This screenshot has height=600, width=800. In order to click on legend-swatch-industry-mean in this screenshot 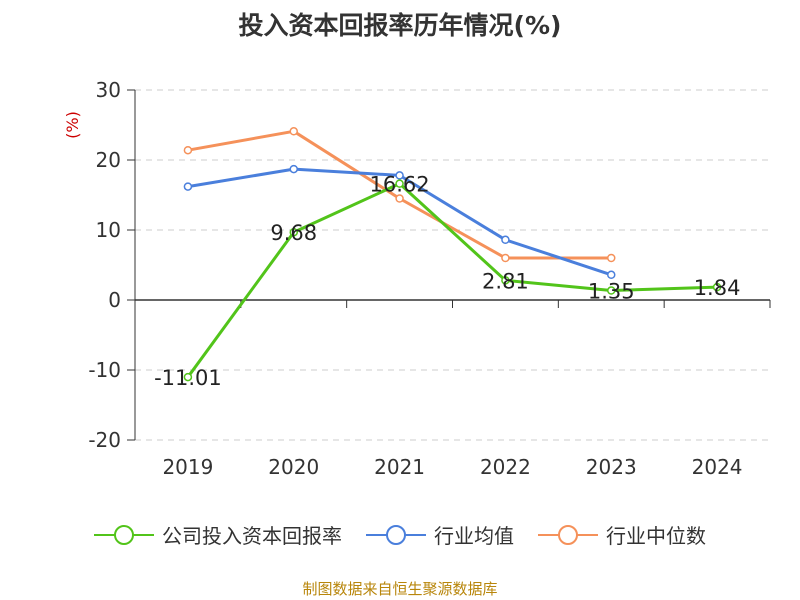, I will do `click(396, 534)`.